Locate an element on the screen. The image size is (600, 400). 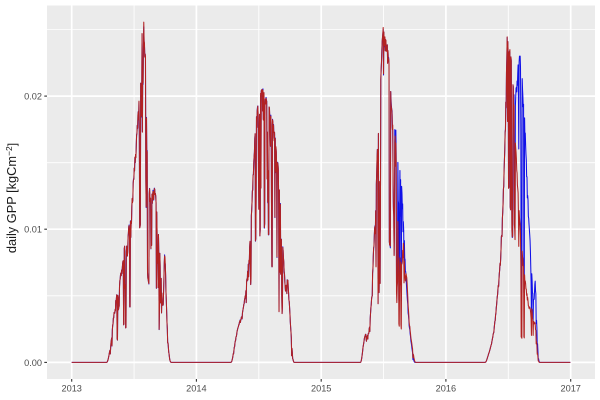
svg-text: 2017 is located at coordinates (570, 389).